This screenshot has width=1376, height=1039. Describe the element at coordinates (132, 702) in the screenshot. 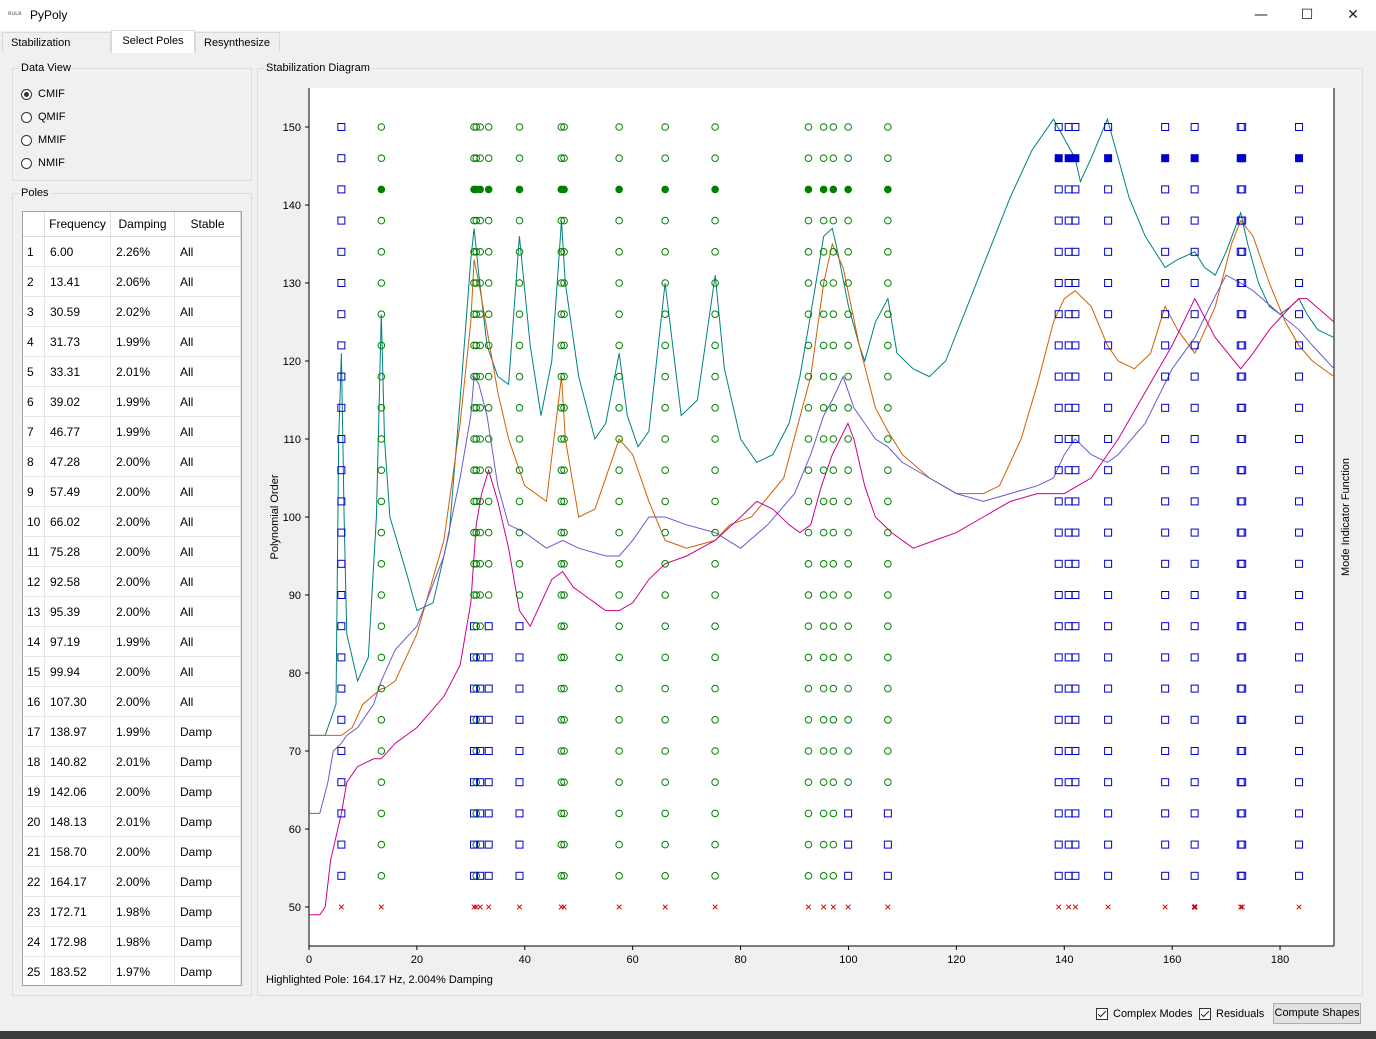

I see `table-row: 16 107.30 2.00% All` at that location.